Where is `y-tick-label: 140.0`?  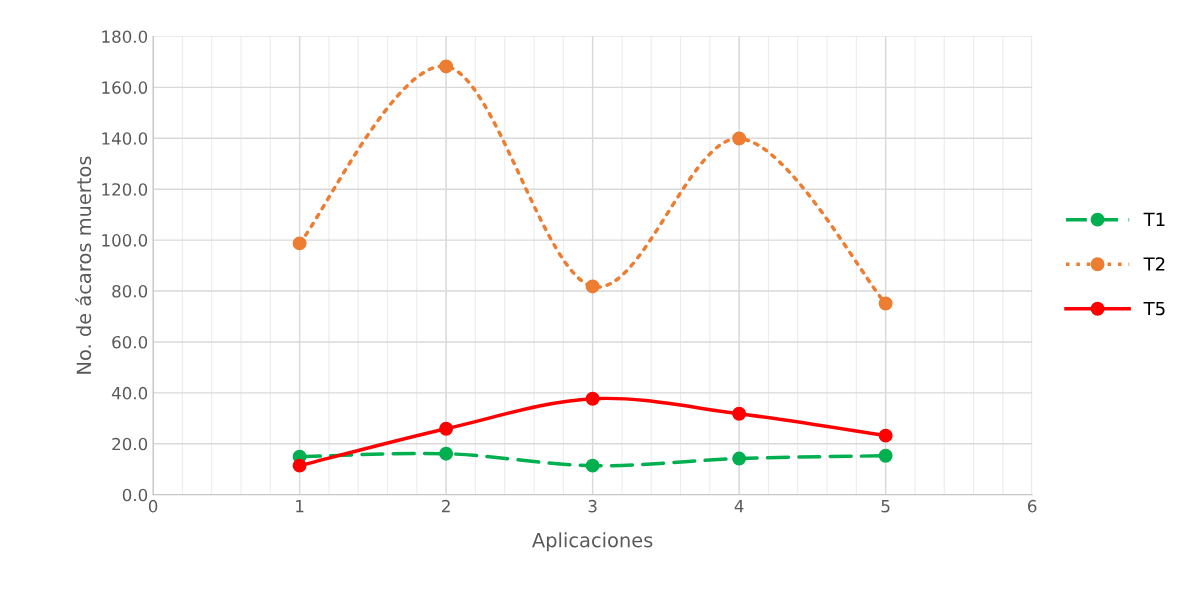 y-tick-label: 140.0 is located at coordinates (125, 138).